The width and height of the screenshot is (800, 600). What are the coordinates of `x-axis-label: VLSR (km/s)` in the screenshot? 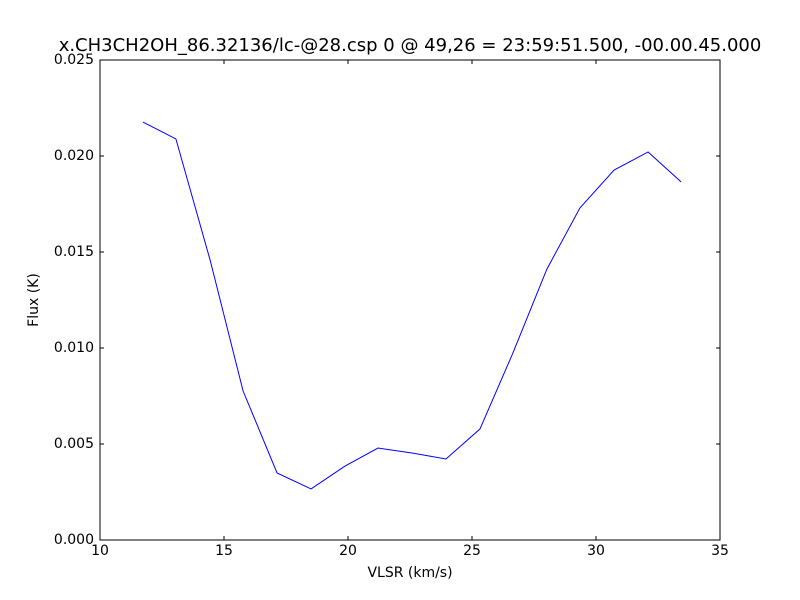 It's located at (409, 573).